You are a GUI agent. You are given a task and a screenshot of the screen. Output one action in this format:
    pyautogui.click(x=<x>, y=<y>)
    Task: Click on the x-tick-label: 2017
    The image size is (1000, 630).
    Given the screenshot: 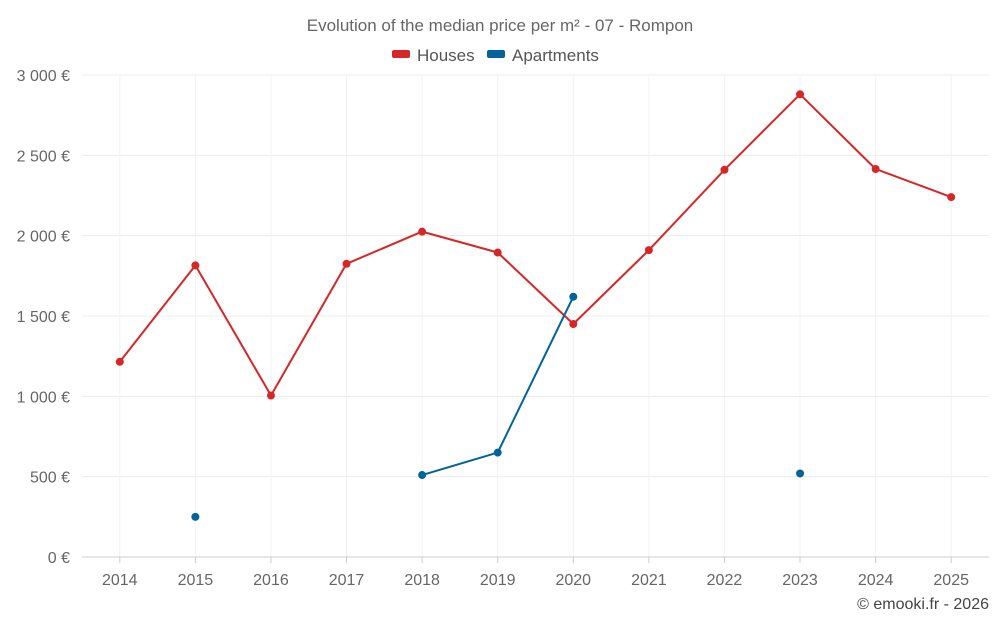 What is the action you would take?
    pyautogui.click(x=347, y=580)
    